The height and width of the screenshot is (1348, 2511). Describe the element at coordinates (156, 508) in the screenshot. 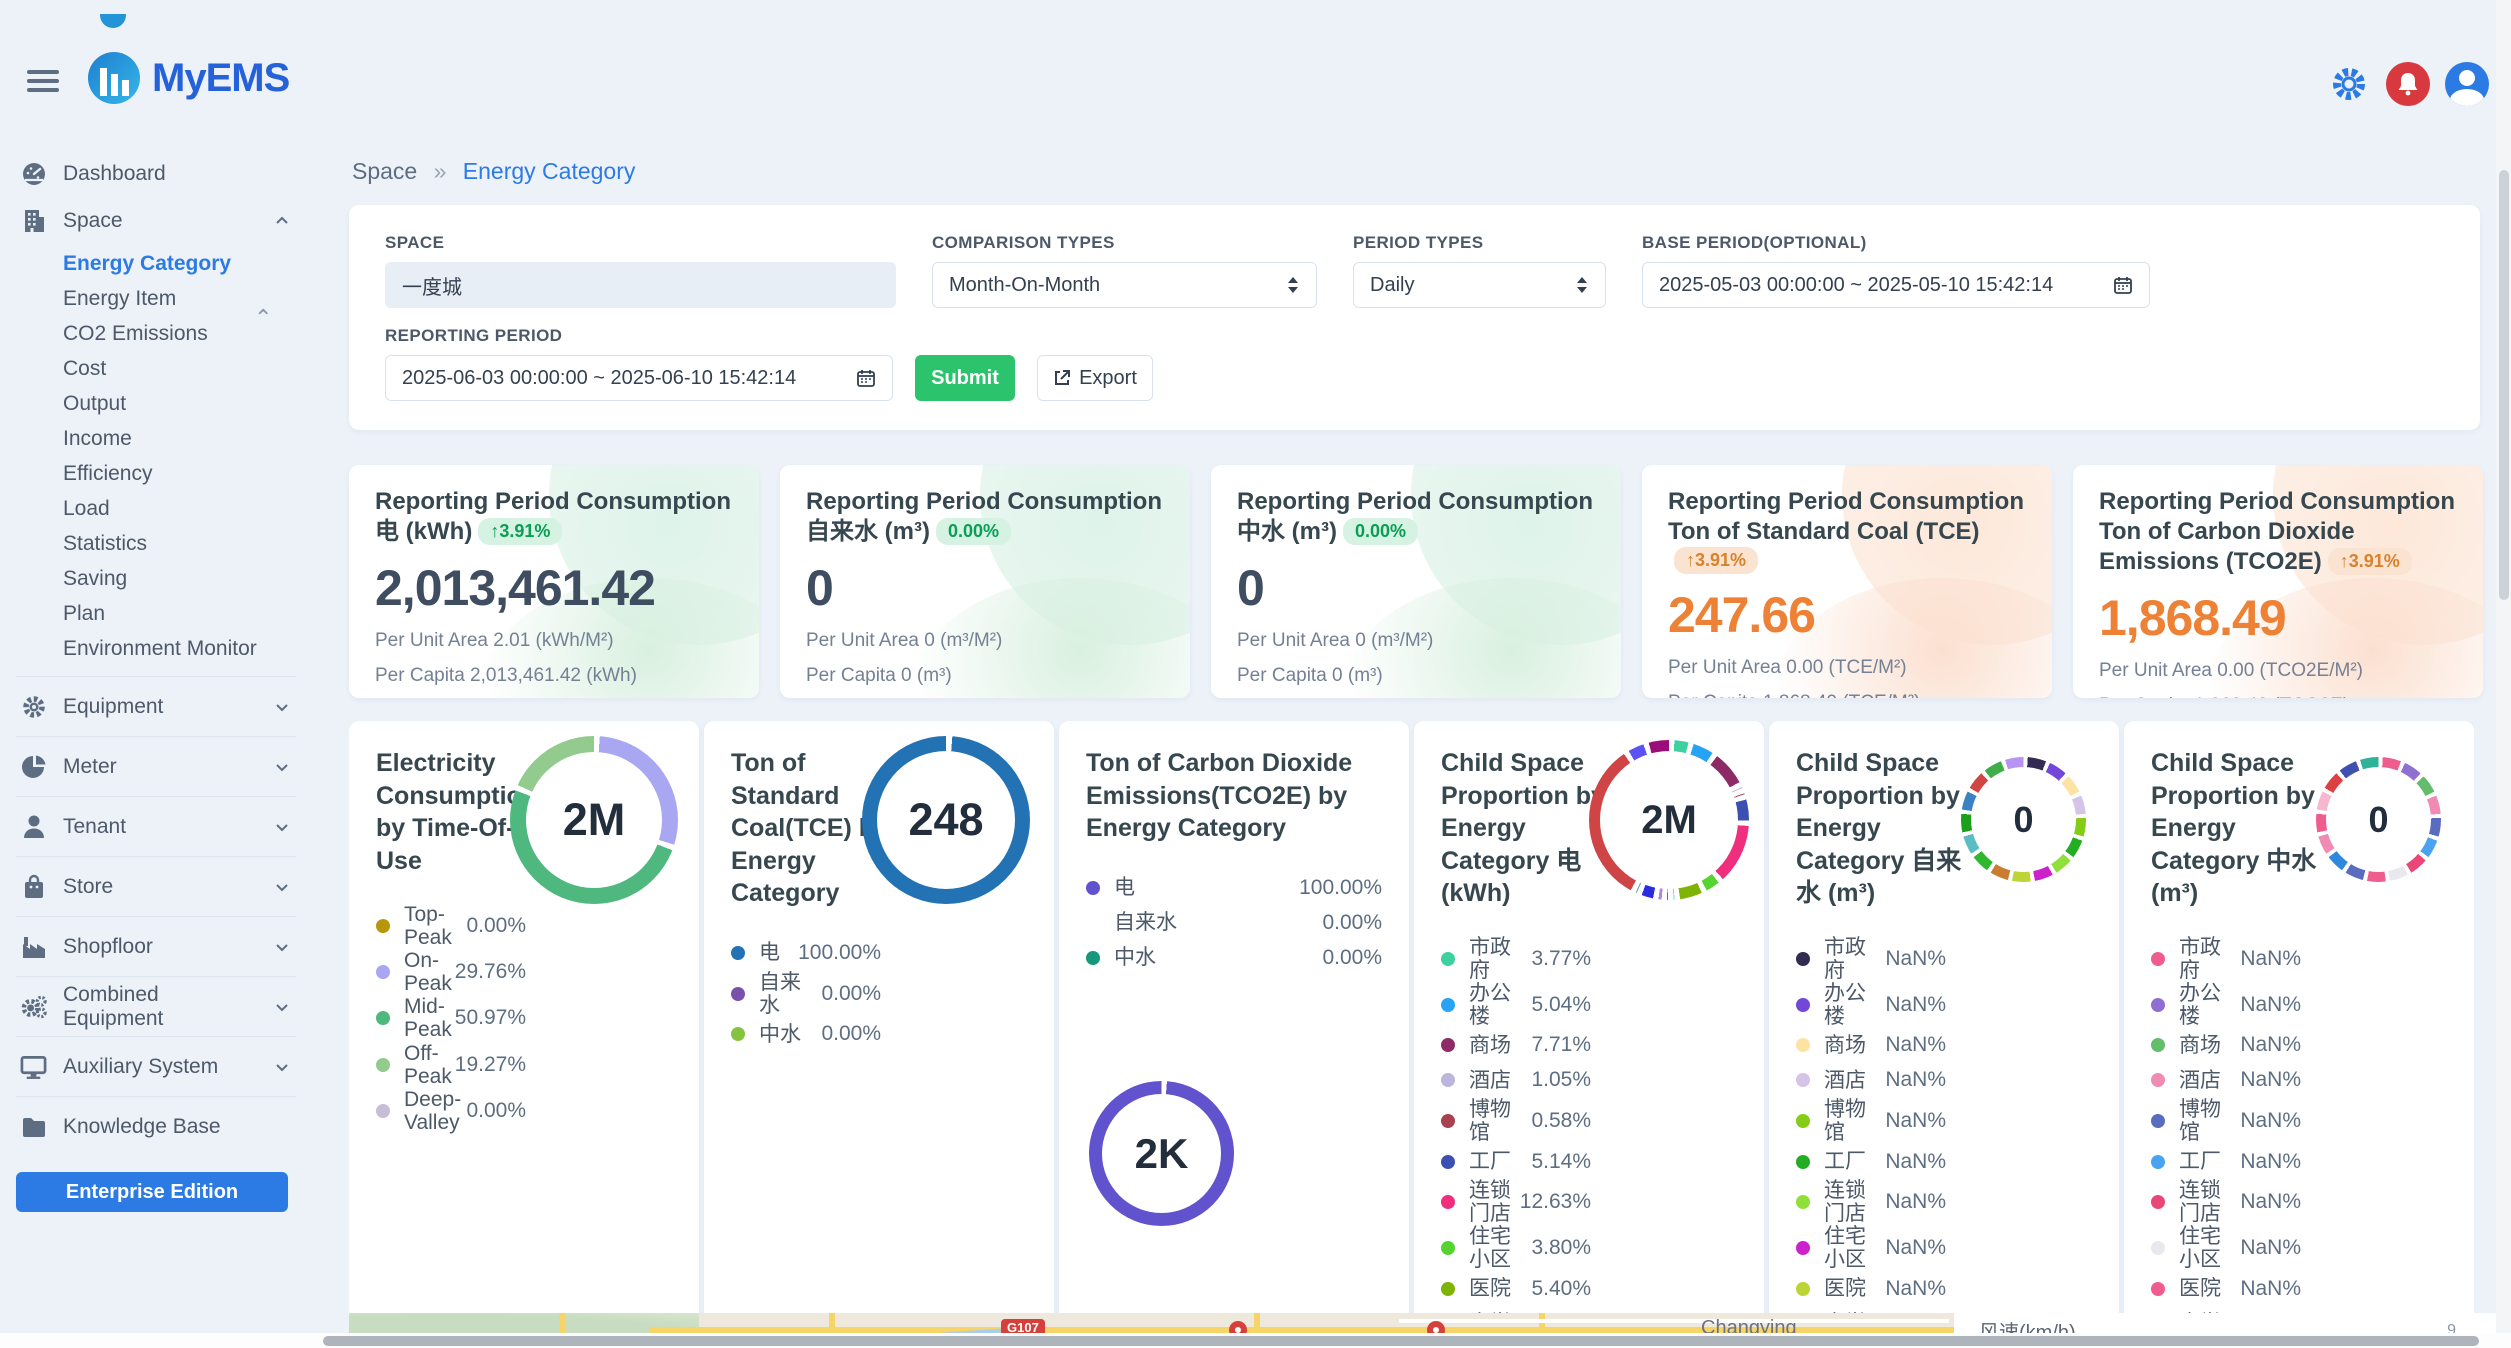

I see `sidebar-subitem: Load` at that location.